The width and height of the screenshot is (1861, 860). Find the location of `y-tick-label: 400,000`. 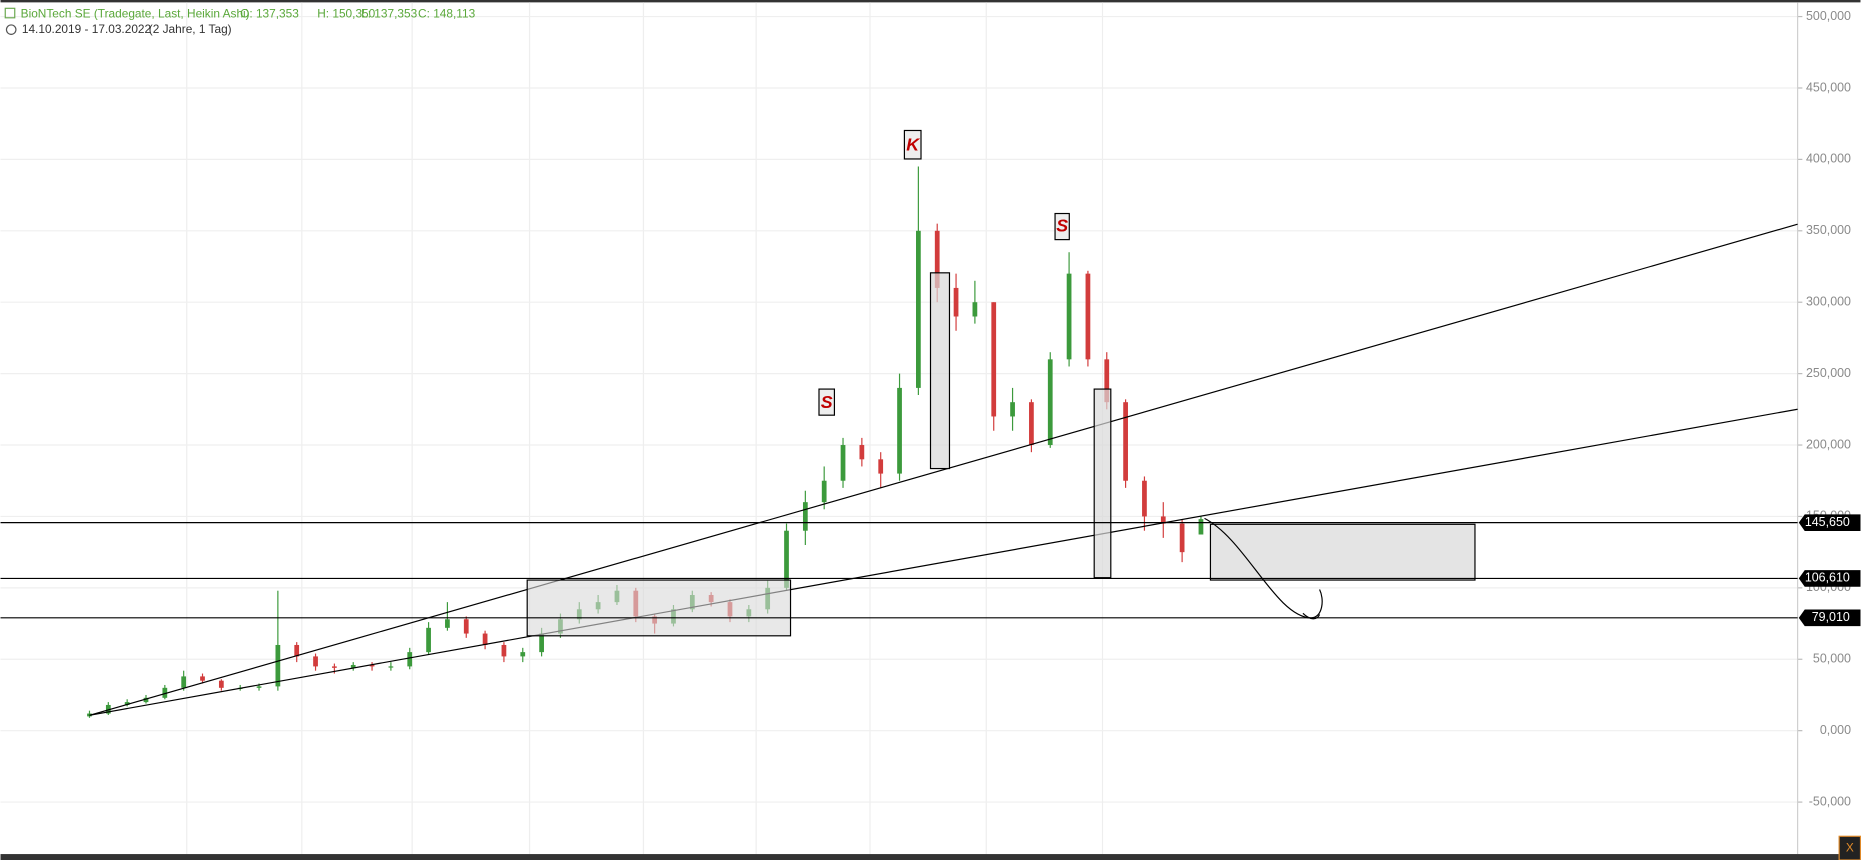

y-tick-label: 400,000 is located at coordinates (1828, 159).